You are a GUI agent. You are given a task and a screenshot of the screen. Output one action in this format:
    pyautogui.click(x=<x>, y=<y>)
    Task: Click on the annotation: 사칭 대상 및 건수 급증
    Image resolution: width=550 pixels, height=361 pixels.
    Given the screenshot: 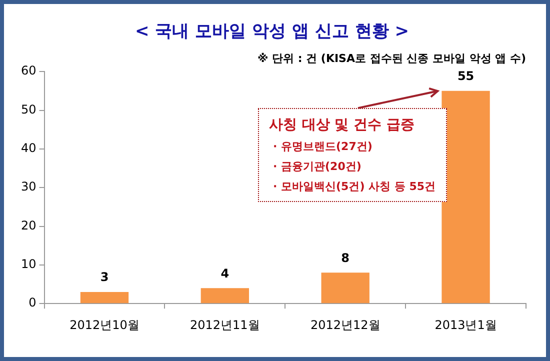 What is the action you would take?
    pyautogui.click(x=342, y=125)
    